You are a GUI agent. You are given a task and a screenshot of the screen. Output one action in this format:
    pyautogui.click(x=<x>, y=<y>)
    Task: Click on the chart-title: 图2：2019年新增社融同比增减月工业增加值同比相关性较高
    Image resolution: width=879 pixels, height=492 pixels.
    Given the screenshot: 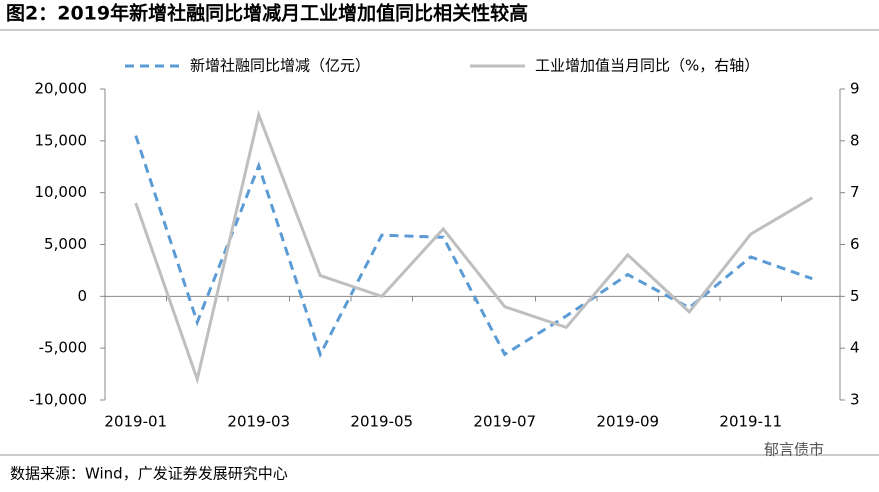 What is the action you would take?
    pyautogui.click(x=267, y=13)
    